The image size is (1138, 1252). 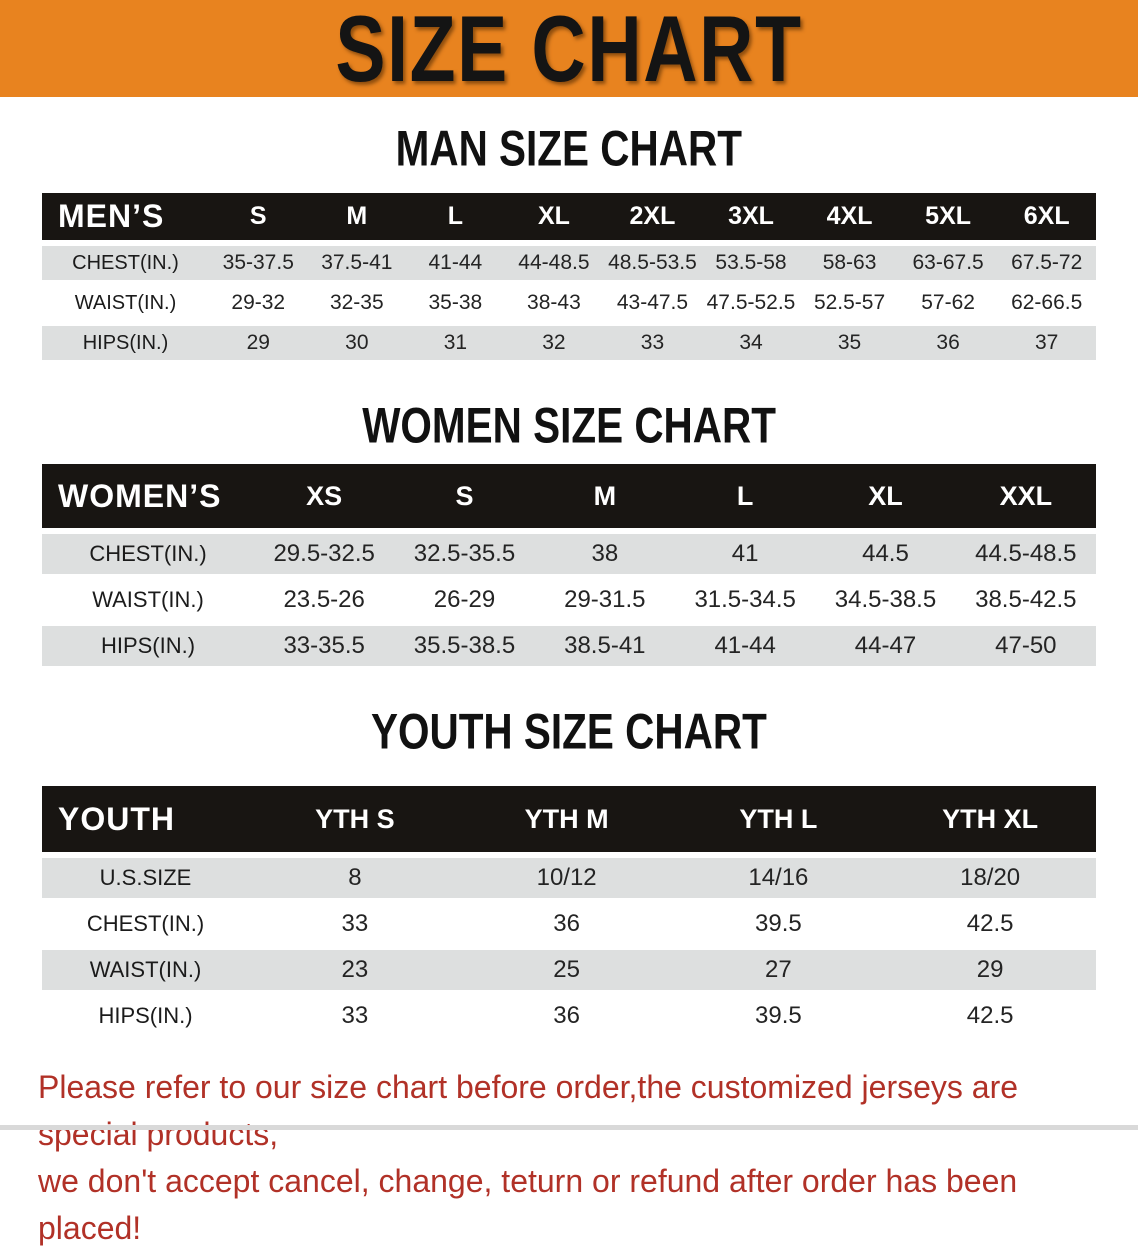 What do you see at coordinates (554, 303) in the screenshot?
I see `size-value-cell: 38-43` at bounding box center [554, 303].